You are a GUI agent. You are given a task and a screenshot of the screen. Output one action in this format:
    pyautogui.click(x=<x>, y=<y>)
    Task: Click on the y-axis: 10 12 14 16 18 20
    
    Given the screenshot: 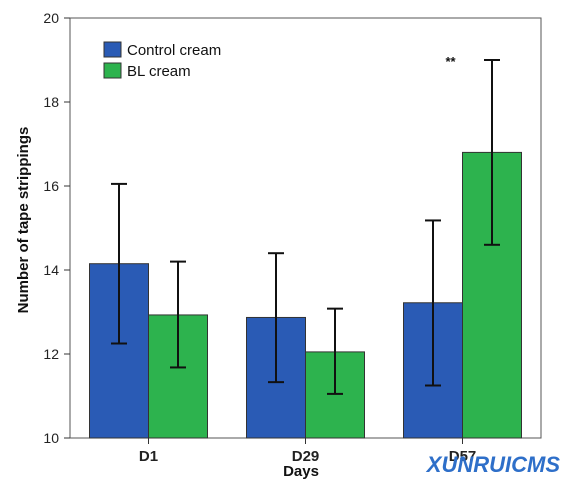 What is the action you would take?
    pyautogui.click(x=56, y=228)
    